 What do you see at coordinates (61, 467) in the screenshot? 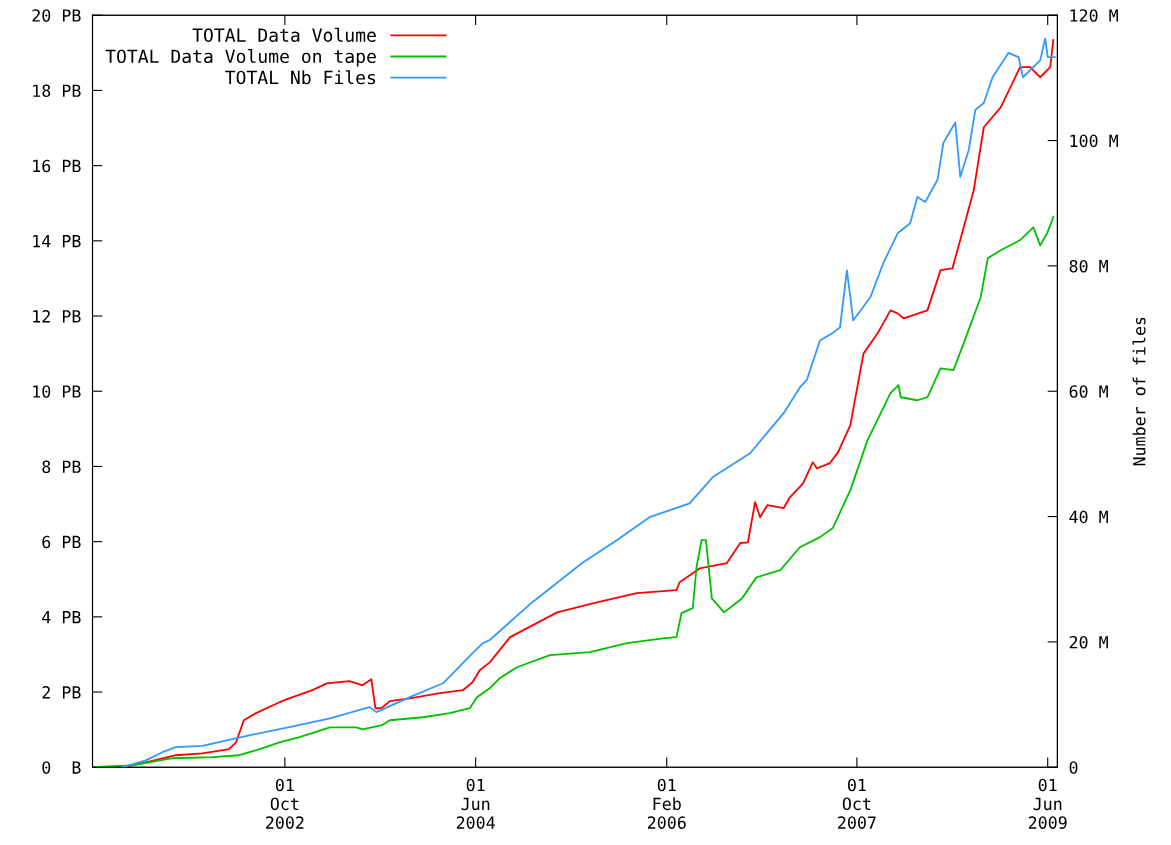
I see `y-tick-label: 8 PB` at bounding box center [61, 467].